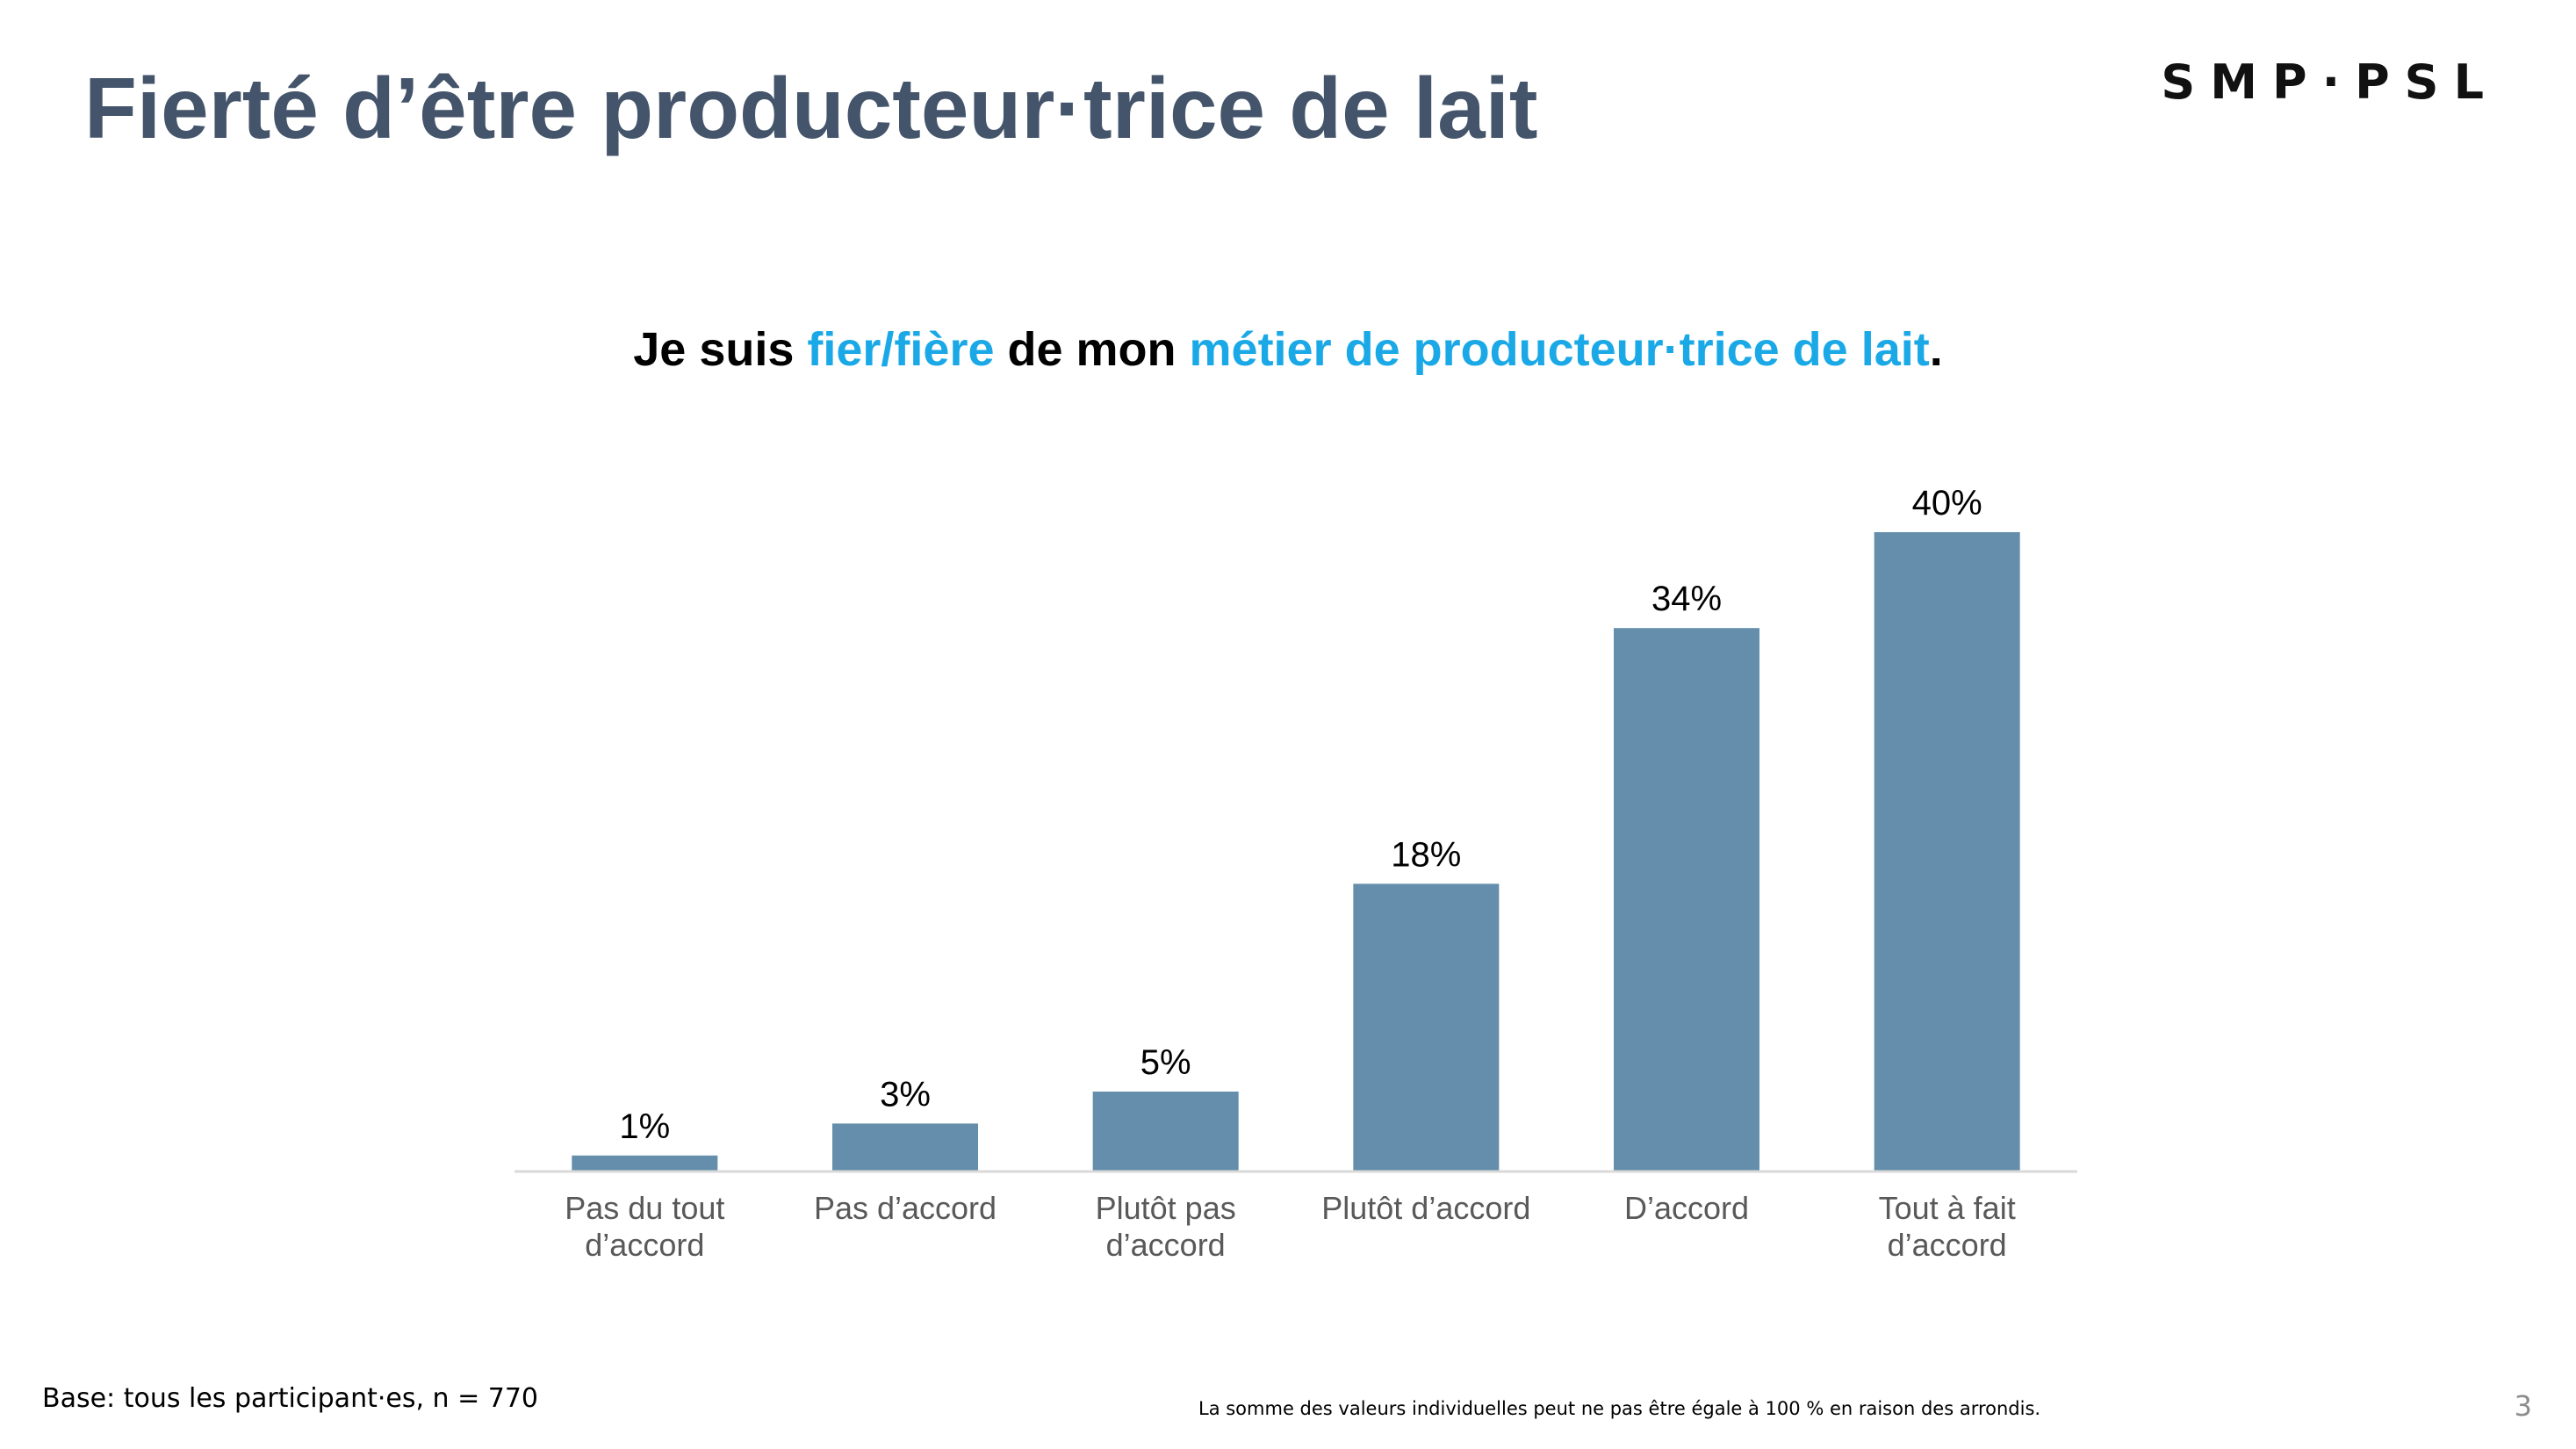 This screenshot has width=2576, height=1449. Describe the element at coordinates (1559, 349) in the screenshot. I see `subtitle-accent-2: métier de producteur·trice de lait` at that location.